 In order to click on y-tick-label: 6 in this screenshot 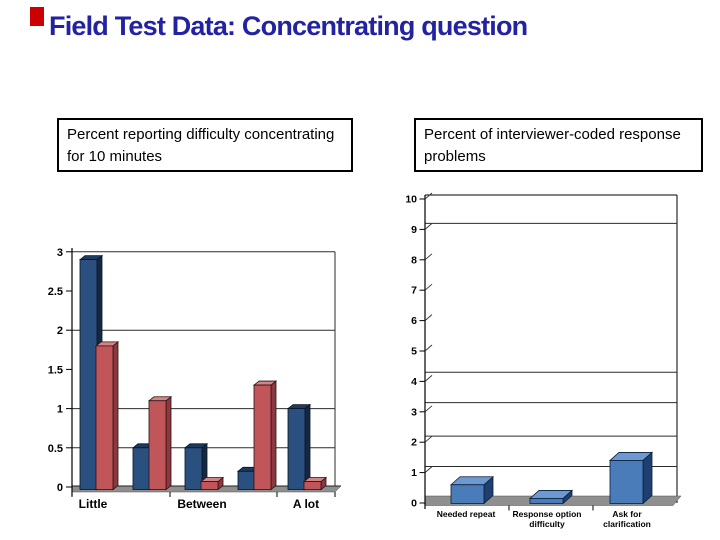, I will do `click(414, 321)`.